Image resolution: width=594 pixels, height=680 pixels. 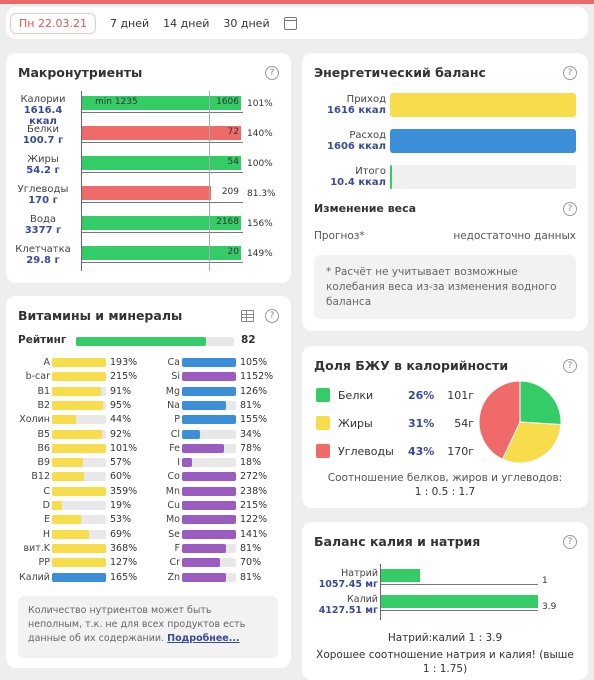 I want to click on bju-name: Белки, so click(x=356, y=395).